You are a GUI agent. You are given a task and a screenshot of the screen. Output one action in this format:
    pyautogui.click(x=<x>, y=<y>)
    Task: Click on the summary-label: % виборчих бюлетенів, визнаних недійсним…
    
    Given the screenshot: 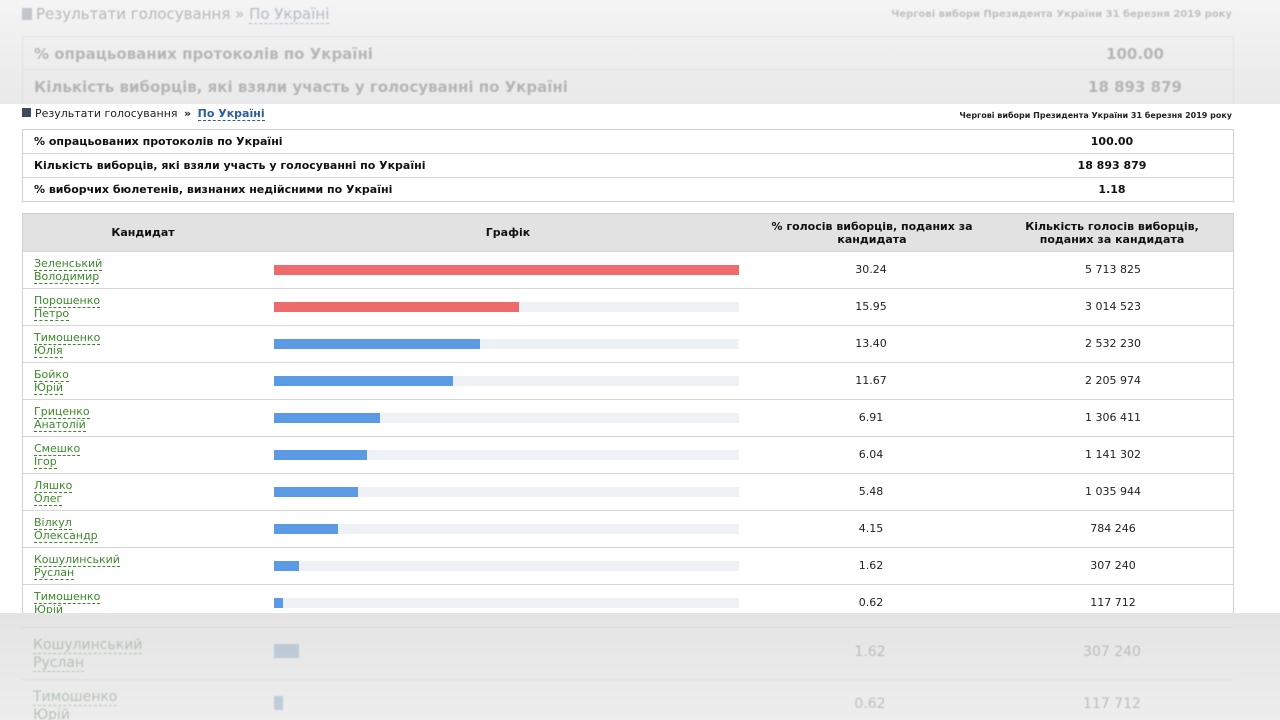 What is the action you would take?
    pyautogui.click(x=213, y=189)
    